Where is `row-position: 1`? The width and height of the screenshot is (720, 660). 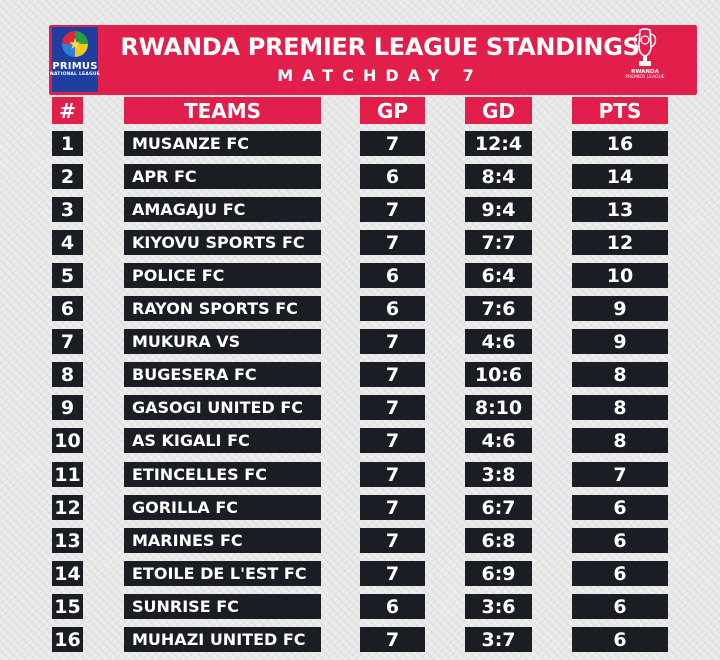 row-position: 1 is located at coordinates (67, 143).